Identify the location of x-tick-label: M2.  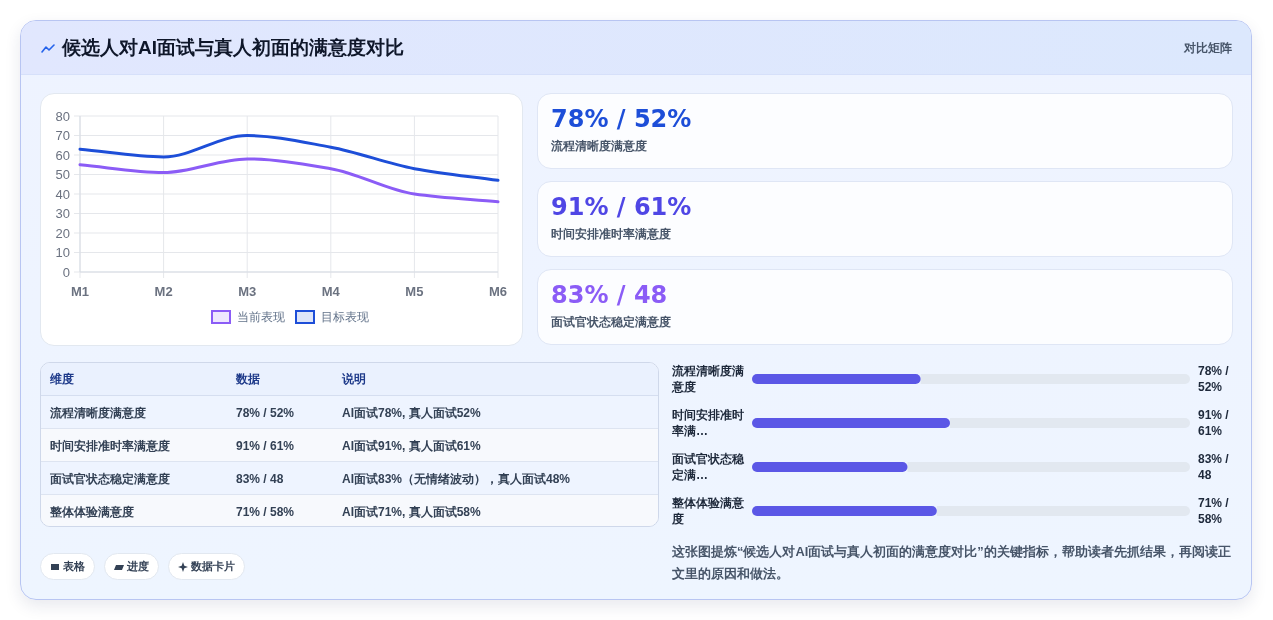
(163, 291).